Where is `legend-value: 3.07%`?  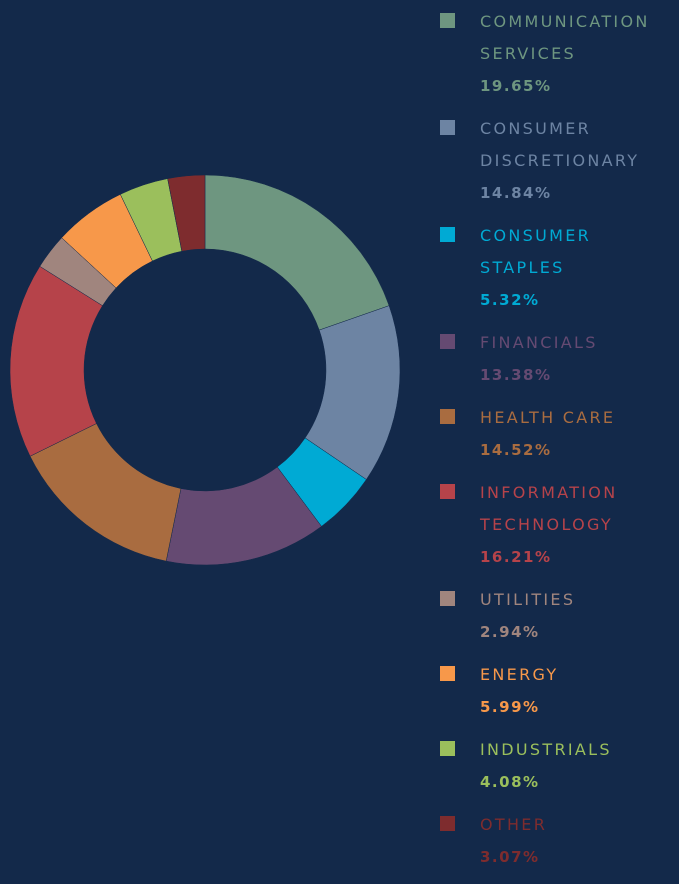 legend-value: 3.07% is located at coordinates (510, 857).